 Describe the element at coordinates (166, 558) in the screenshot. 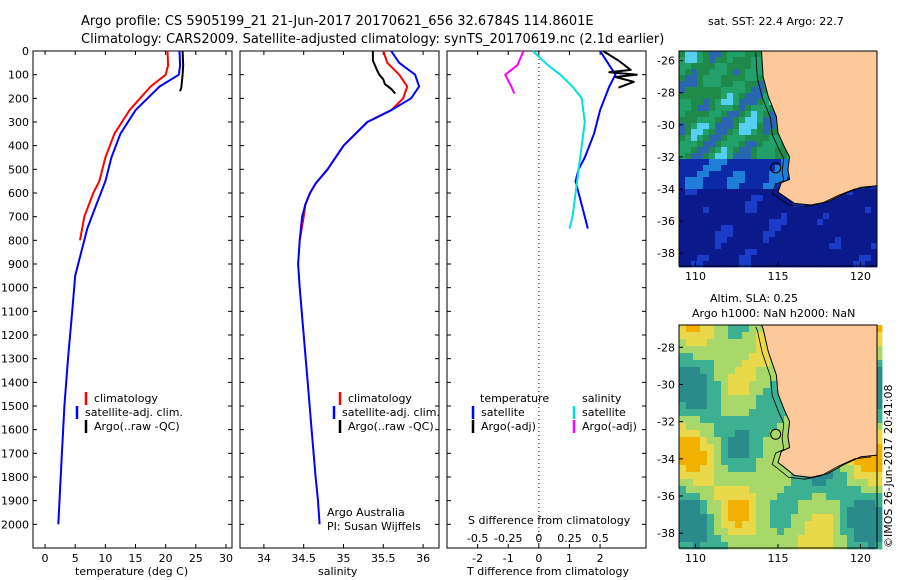

I see `x-tick-label: 20` at that location.